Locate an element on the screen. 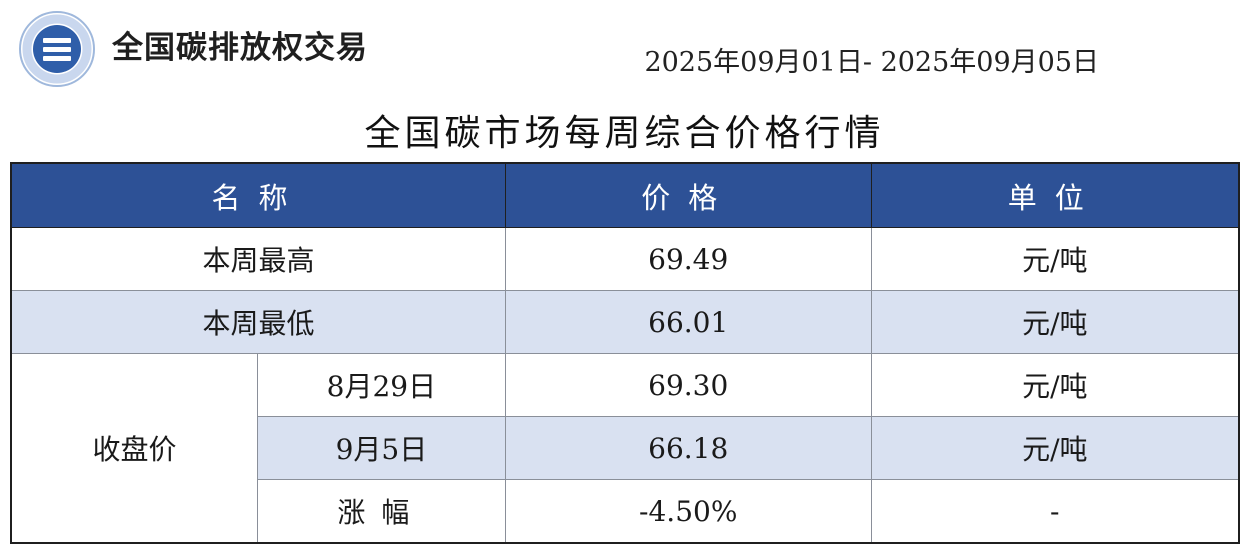  closing-date-2: 9月5日 is located at coordinates (381, 448).